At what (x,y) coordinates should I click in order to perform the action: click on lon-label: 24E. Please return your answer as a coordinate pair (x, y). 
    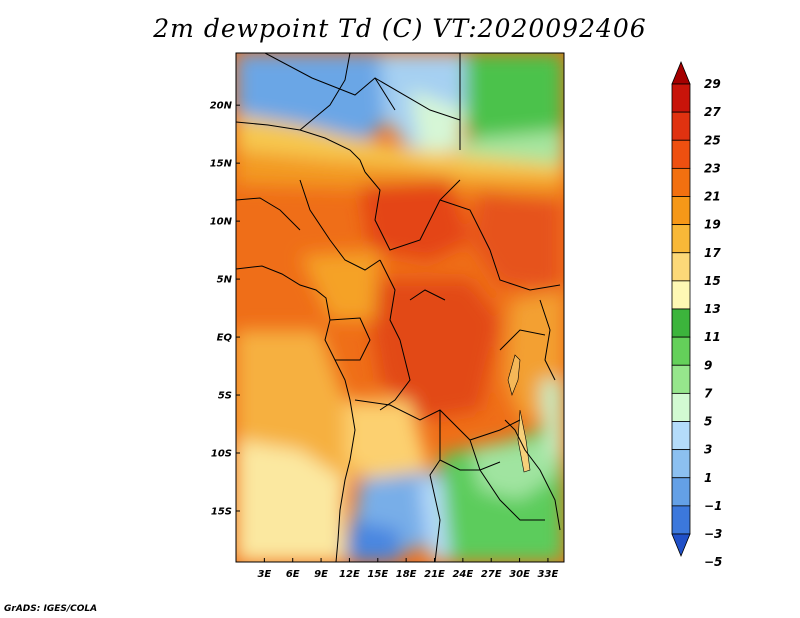
    Looking at the image, I should click on (462, 574).